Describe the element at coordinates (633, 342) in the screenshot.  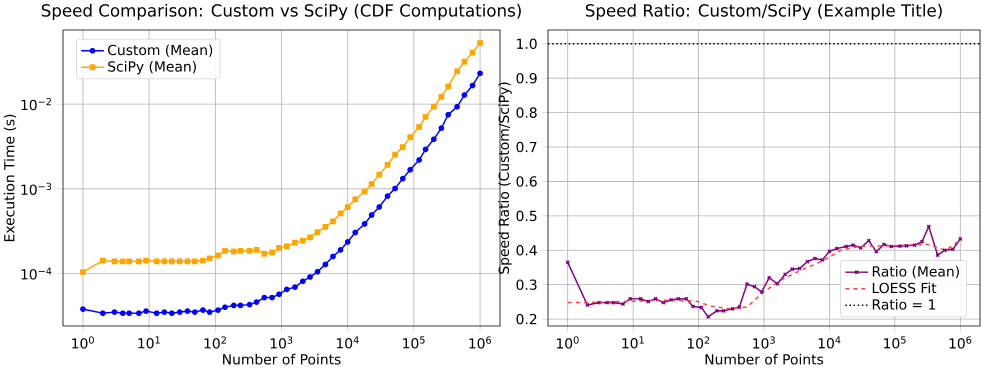
I see `x-tick-label: 10$^{1}$` at that location.